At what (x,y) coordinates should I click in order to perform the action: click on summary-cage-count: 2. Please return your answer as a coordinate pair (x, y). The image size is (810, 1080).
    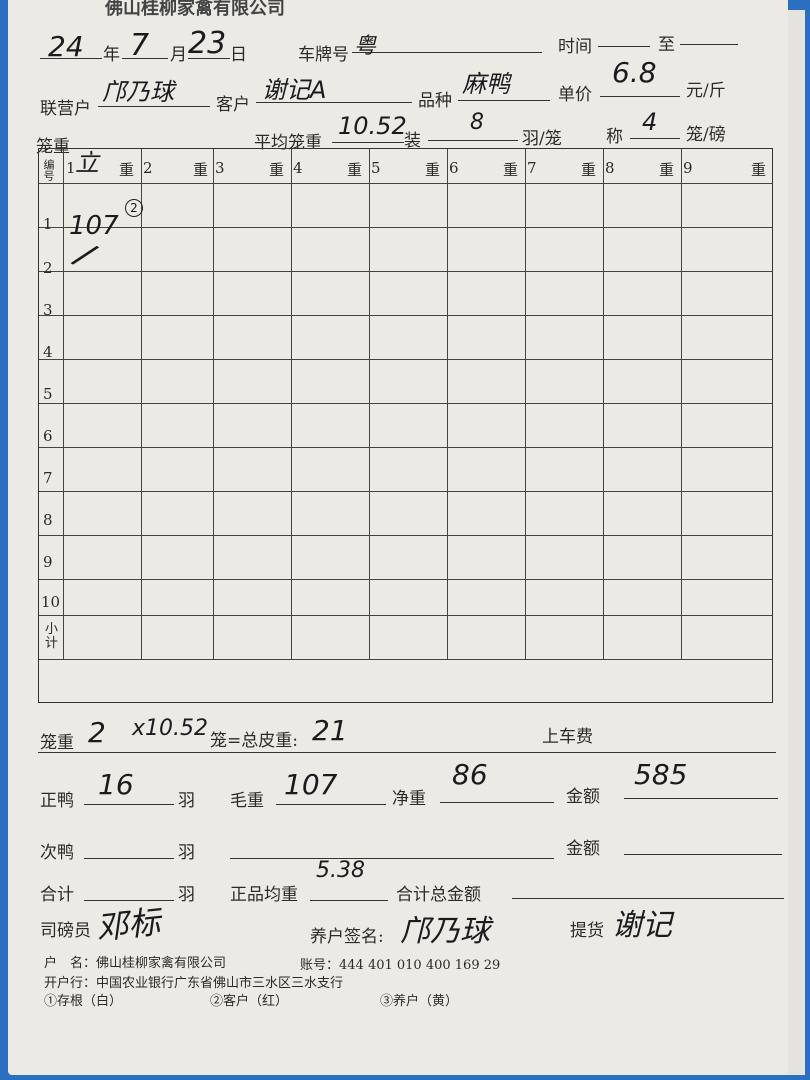
    Looking at the image, I should click on (97, 732).